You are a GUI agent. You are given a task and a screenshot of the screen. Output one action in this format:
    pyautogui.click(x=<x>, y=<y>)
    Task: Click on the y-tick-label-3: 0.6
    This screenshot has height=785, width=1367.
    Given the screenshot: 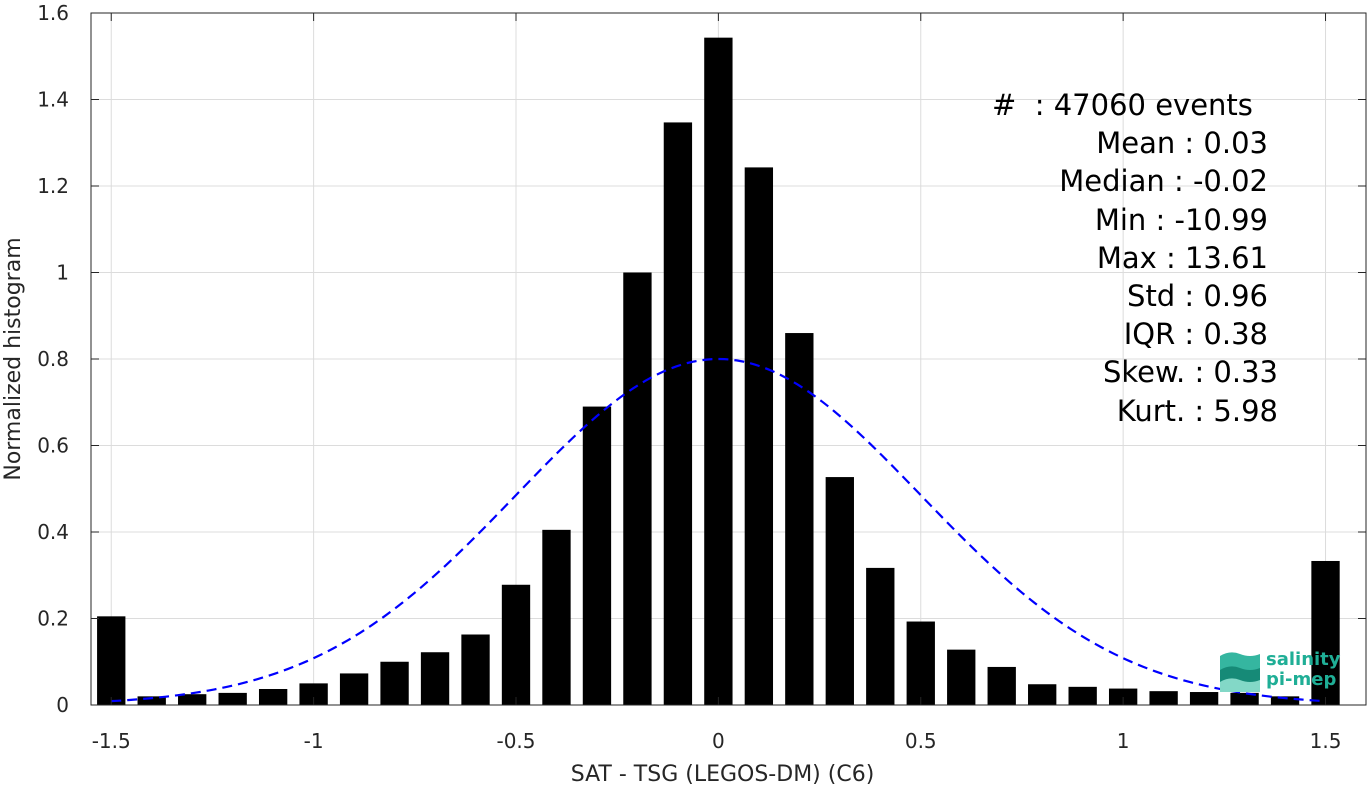 What is the action you would take?
    pyautogui.click(x=53, y=446)
    